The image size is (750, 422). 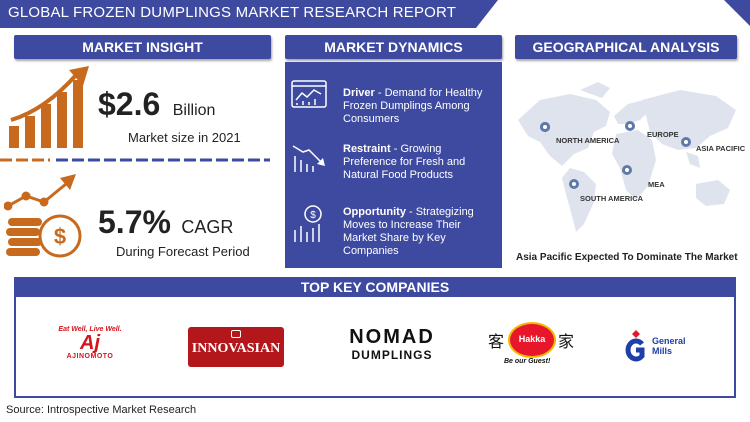 What do you see at coordinates (662, 351) in the screenshot?
I see `general-mills-wordmark-2: Mills` at bounding box center [662, 351].